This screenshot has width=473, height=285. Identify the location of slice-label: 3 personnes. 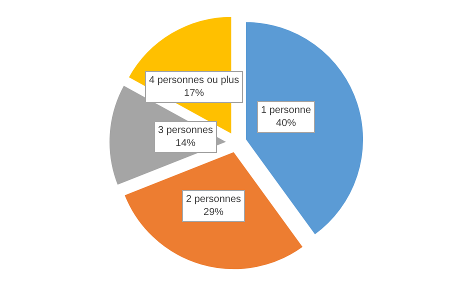
(186, 130).